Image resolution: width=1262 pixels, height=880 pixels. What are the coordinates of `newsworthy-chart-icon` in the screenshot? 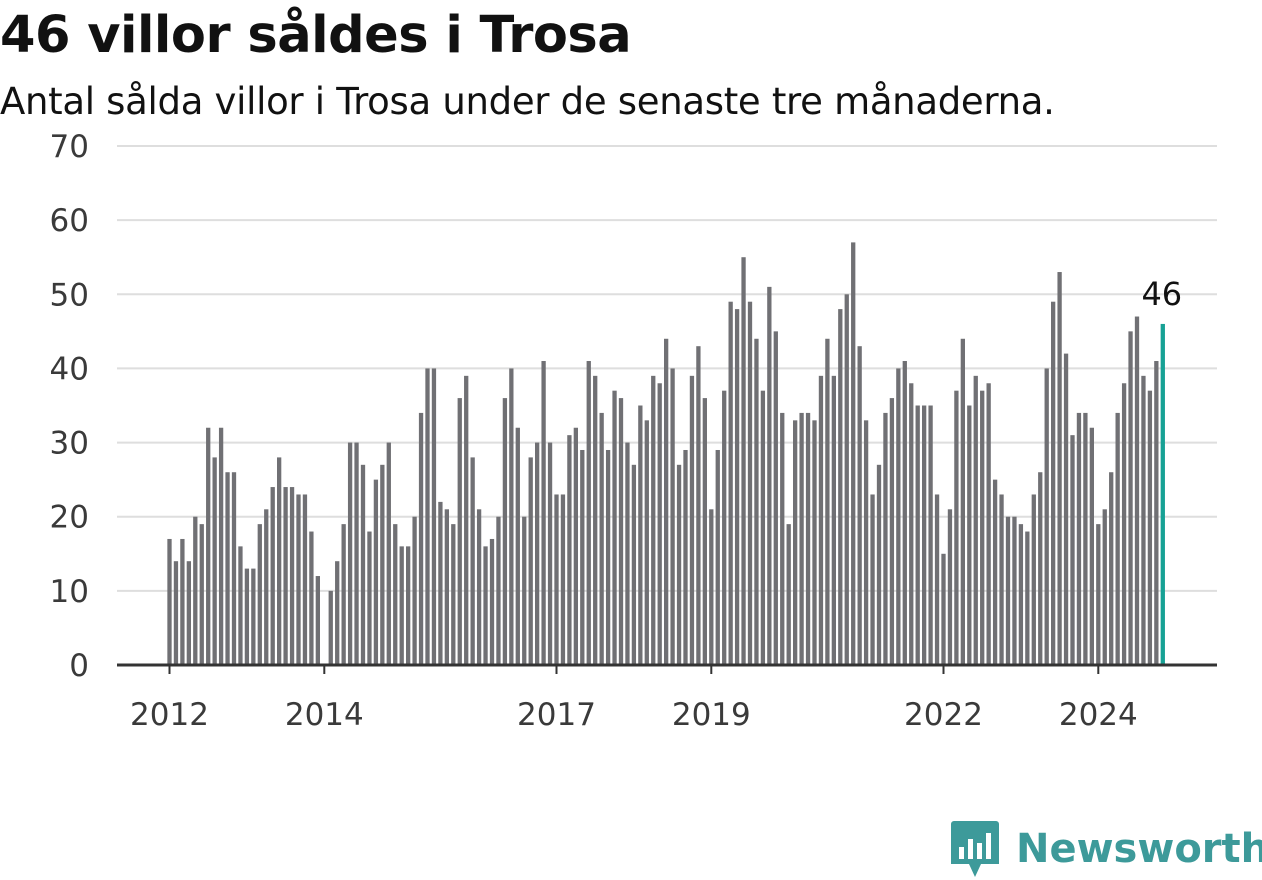 It's located at (975, 849).